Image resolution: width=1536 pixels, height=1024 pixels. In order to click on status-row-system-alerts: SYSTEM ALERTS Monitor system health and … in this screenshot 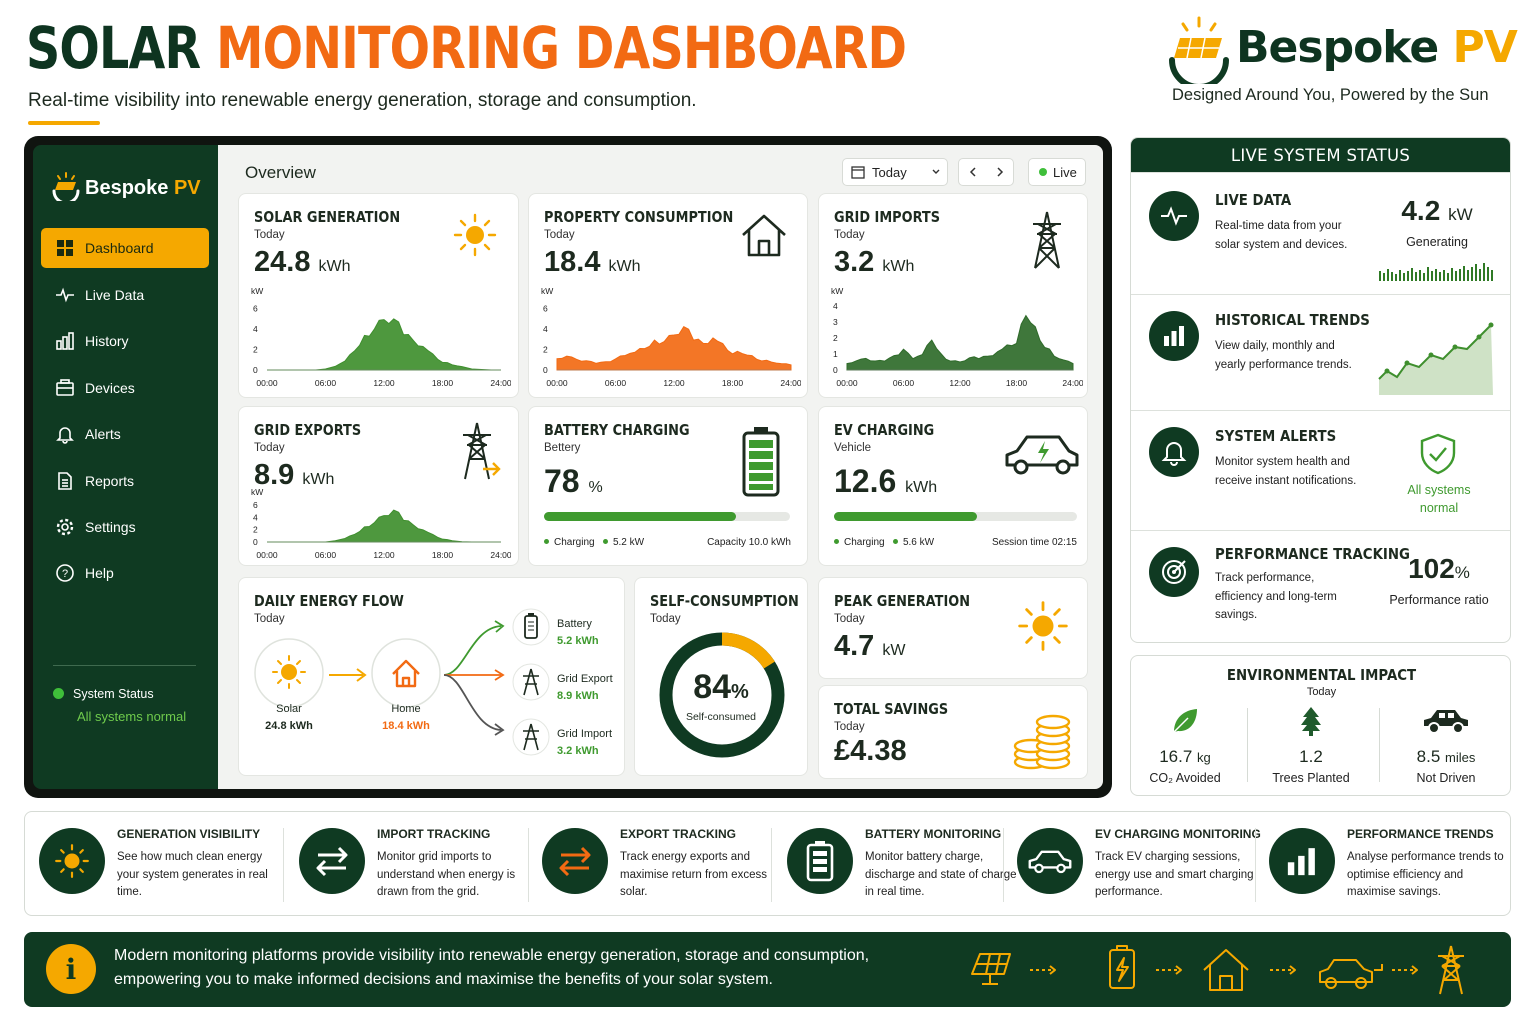, I will do `click(1320, 470)`.